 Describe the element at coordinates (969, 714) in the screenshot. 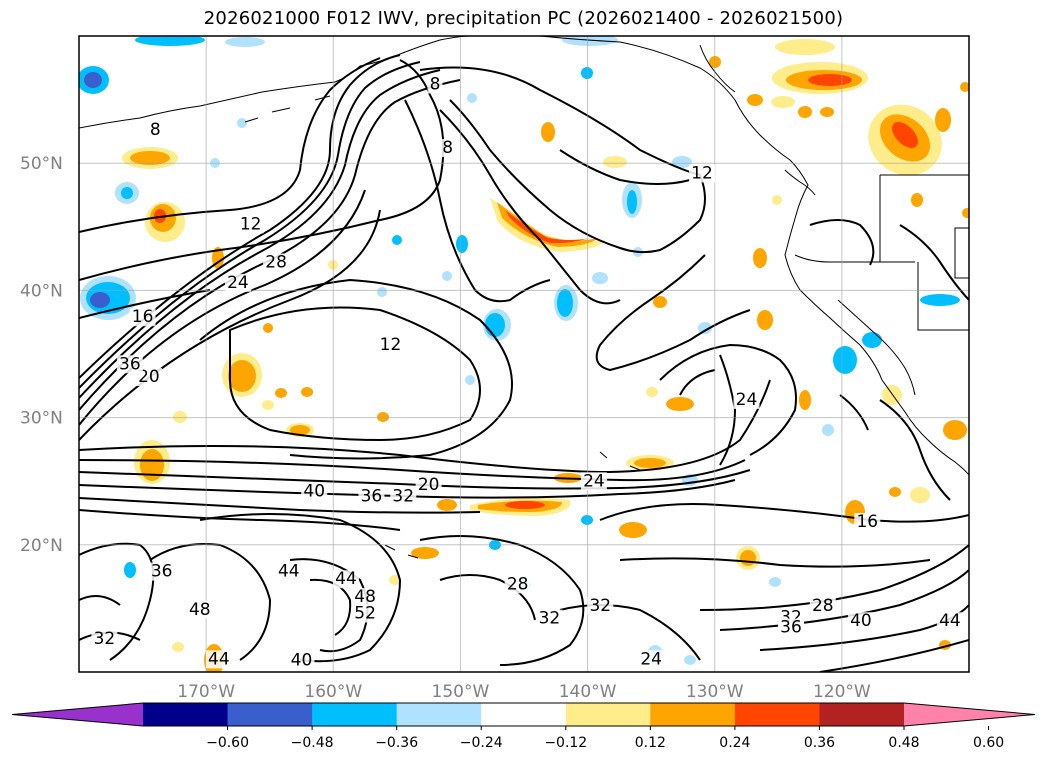

I see `colorbar-extend-high` at that location.